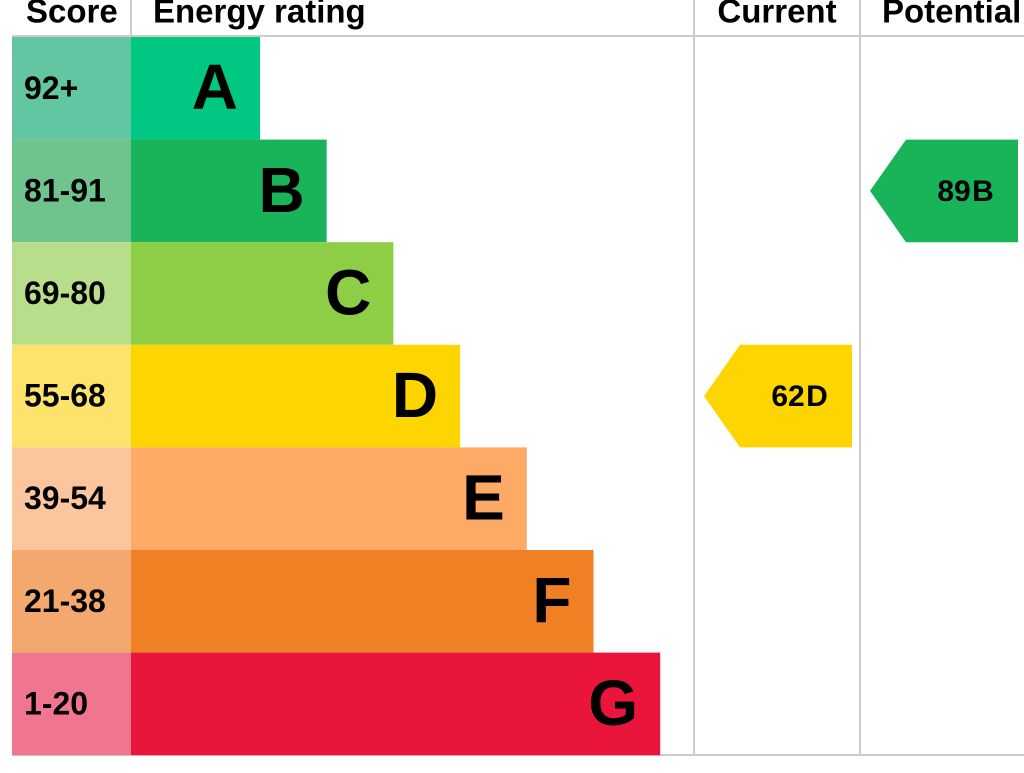 This screenshot has width=1024, height=773. I want to click on header-potential: Potential, so click(951, 15).